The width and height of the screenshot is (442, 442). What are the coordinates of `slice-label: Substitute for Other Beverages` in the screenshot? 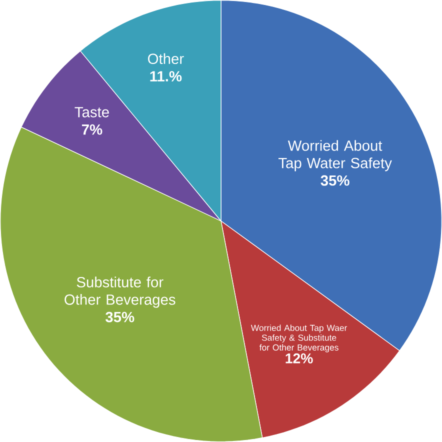 It's located at (120, 292).